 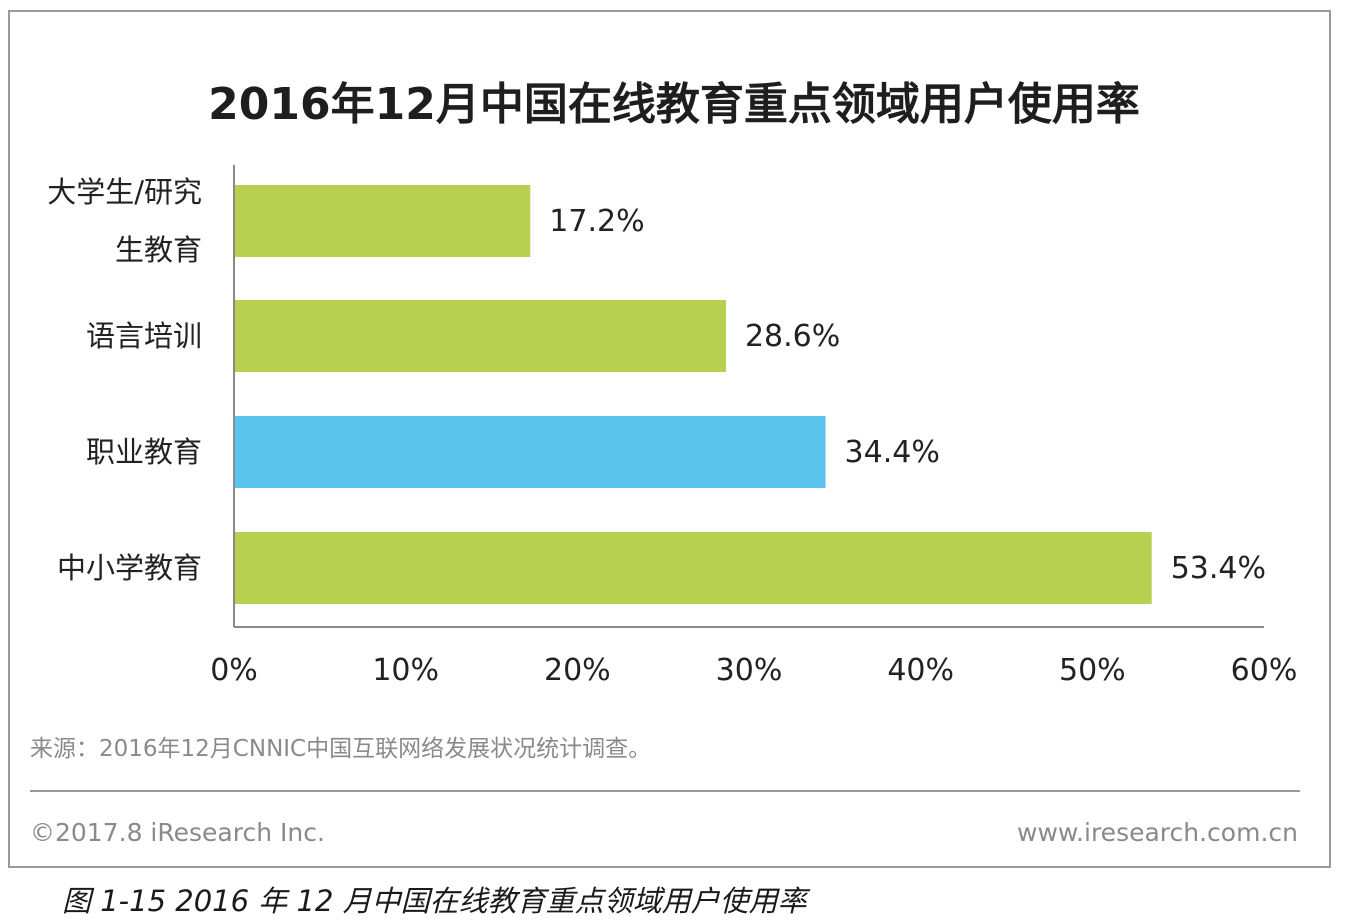 I want to click on x-tick-label: 60%, so click(x=1264, y=670).